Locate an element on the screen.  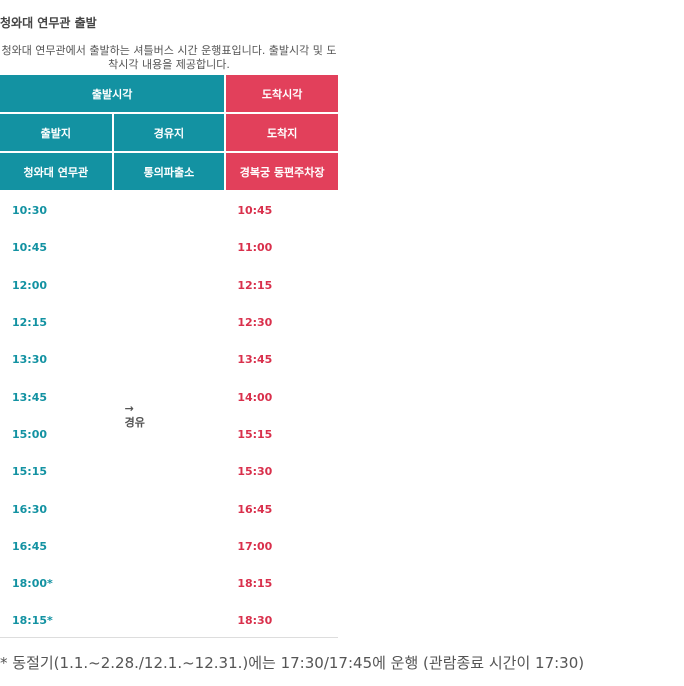
table-row: 16:45 17:00 is located at coordinates (169, 546).